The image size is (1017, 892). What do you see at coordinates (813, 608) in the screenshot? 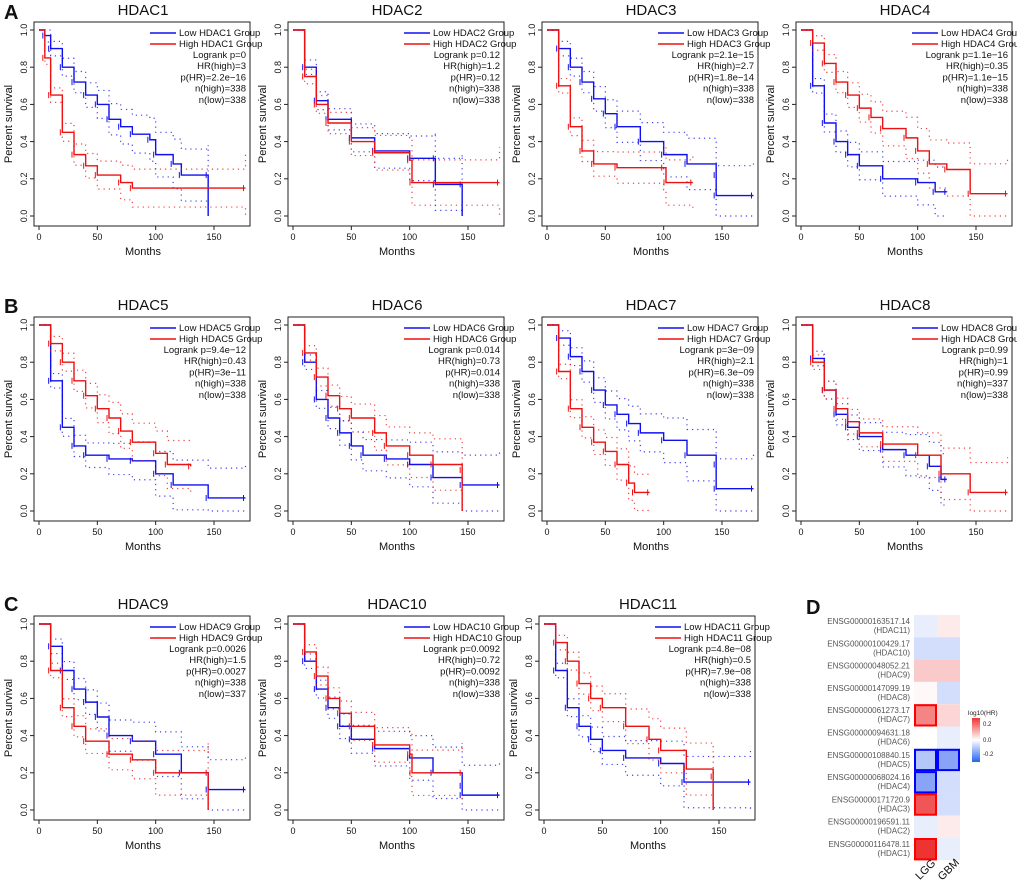
I see `panel-letter-d: D` at bounding box center [813, 608].